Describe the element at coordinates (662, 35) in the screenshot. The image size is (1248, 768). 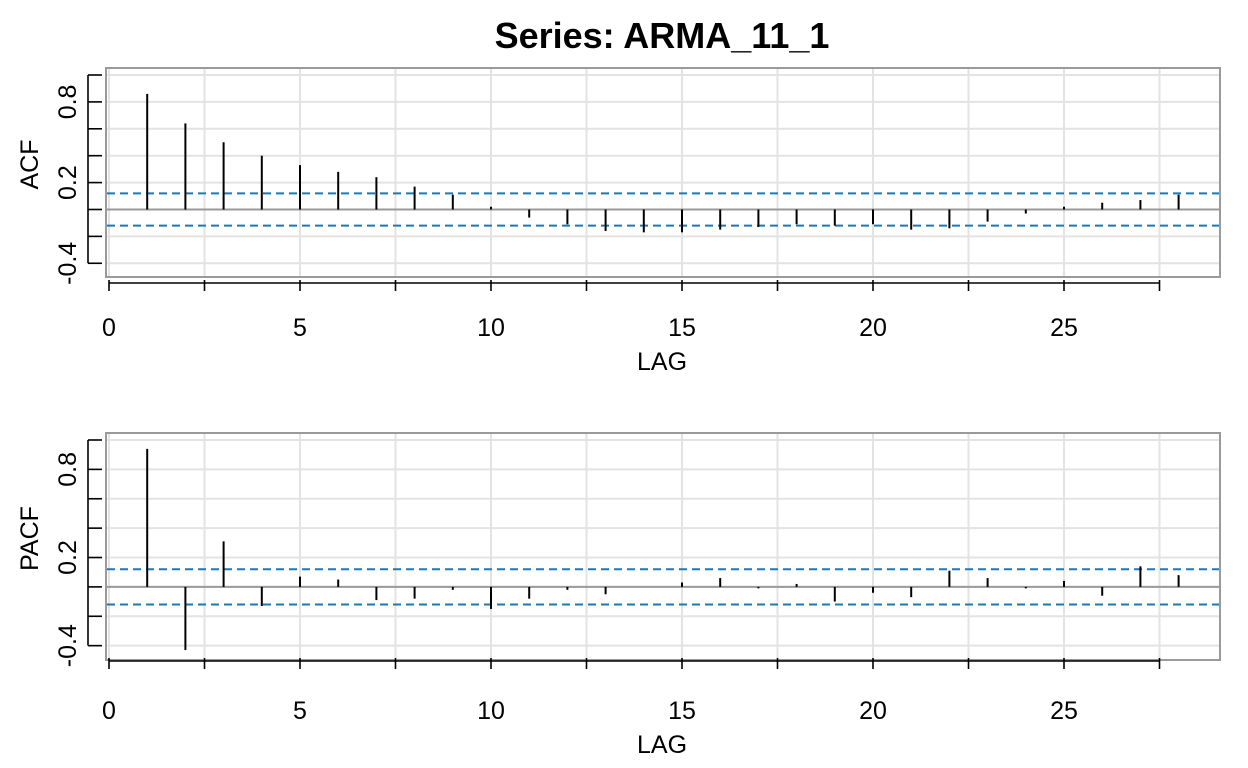
I see `chart-title: Series: ARMA_11_1` at that location.